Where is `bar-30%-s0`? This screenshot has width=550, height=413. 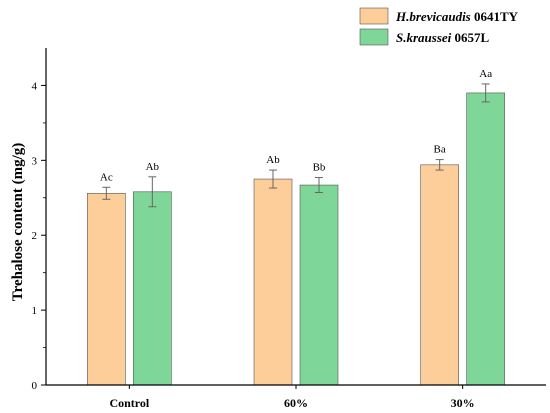 bar-30%-s0 is located at coordinates (439, 275).